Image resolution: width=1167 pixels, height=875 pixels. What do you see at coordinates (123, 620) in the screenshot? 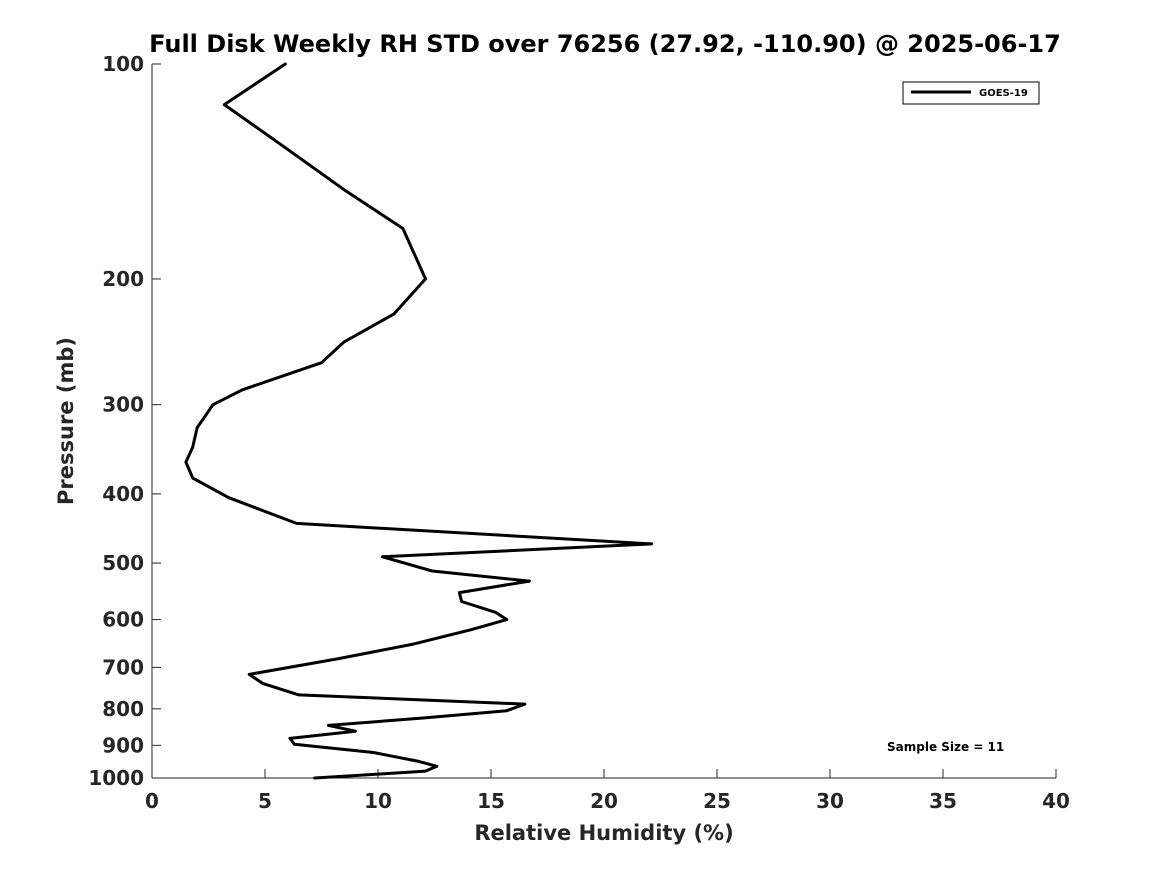
I see `y-tick-label: 600` at bounding box center [123, 620].